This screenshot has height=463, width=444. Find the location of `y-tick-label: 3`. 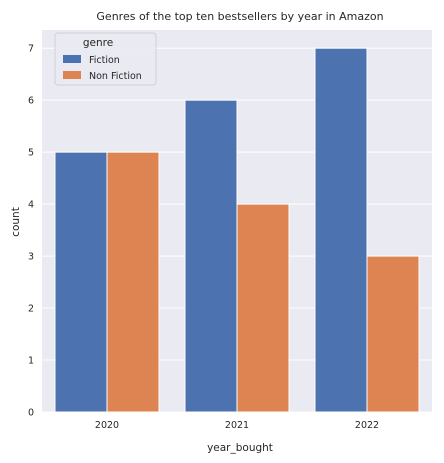

y-tick-label: 3 is located at coordinates (31, 257).